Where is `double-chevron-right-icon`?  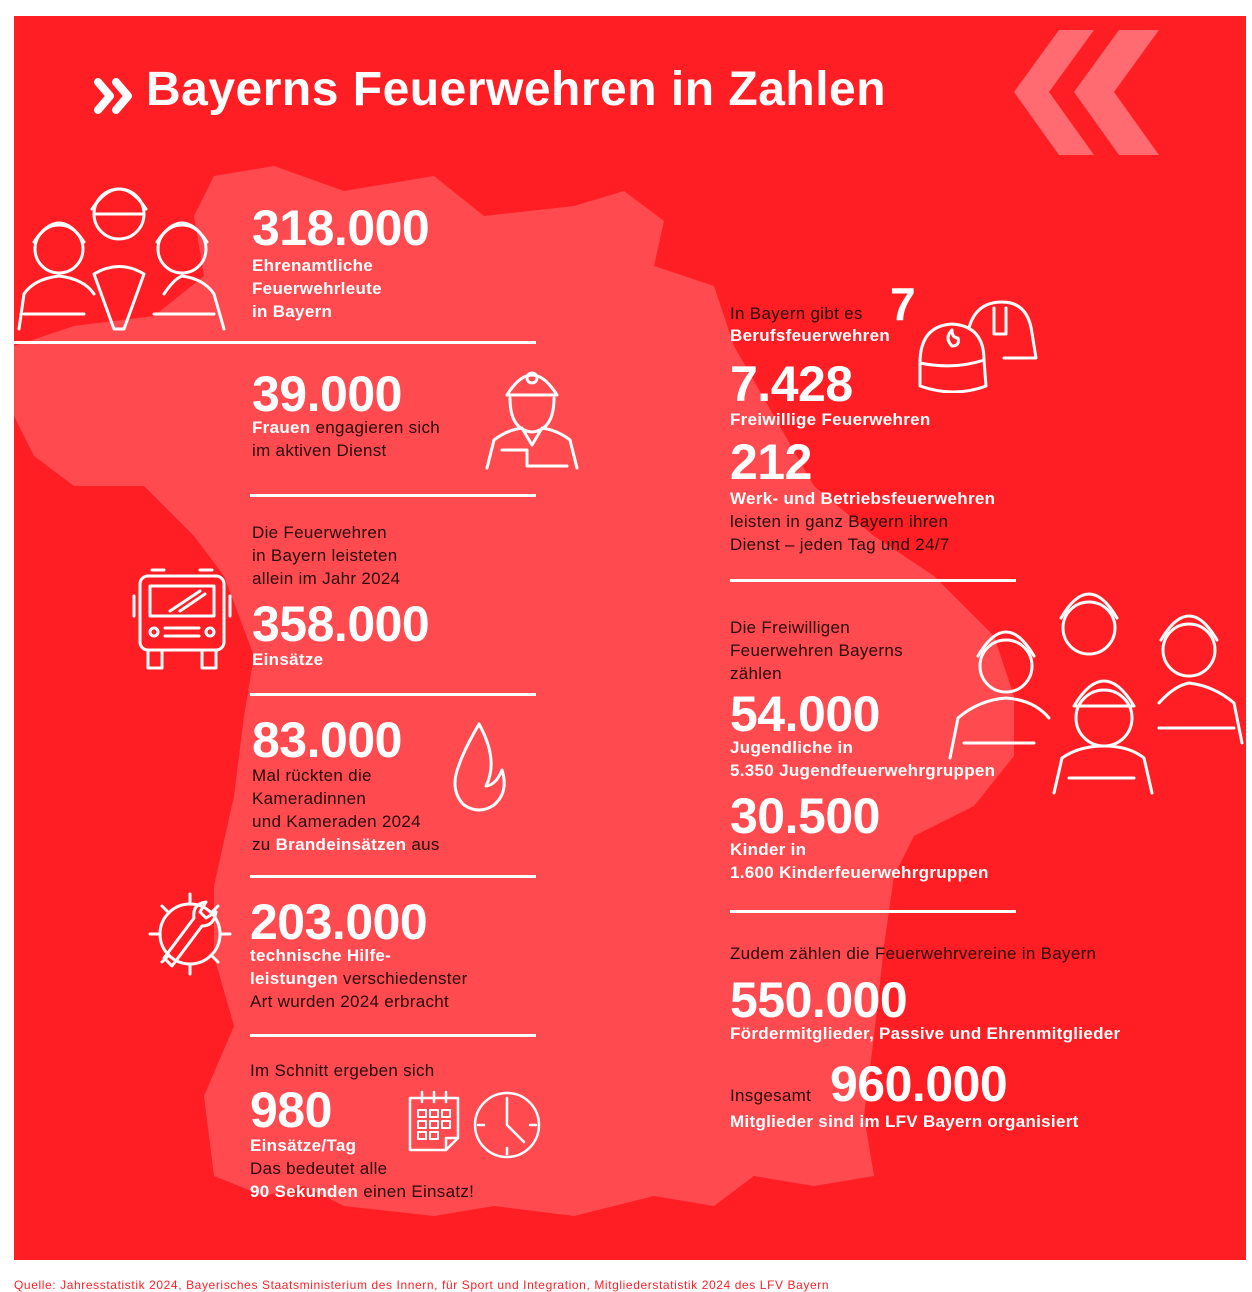 double-chevron-right-icon is located at coordinates (113, 96).